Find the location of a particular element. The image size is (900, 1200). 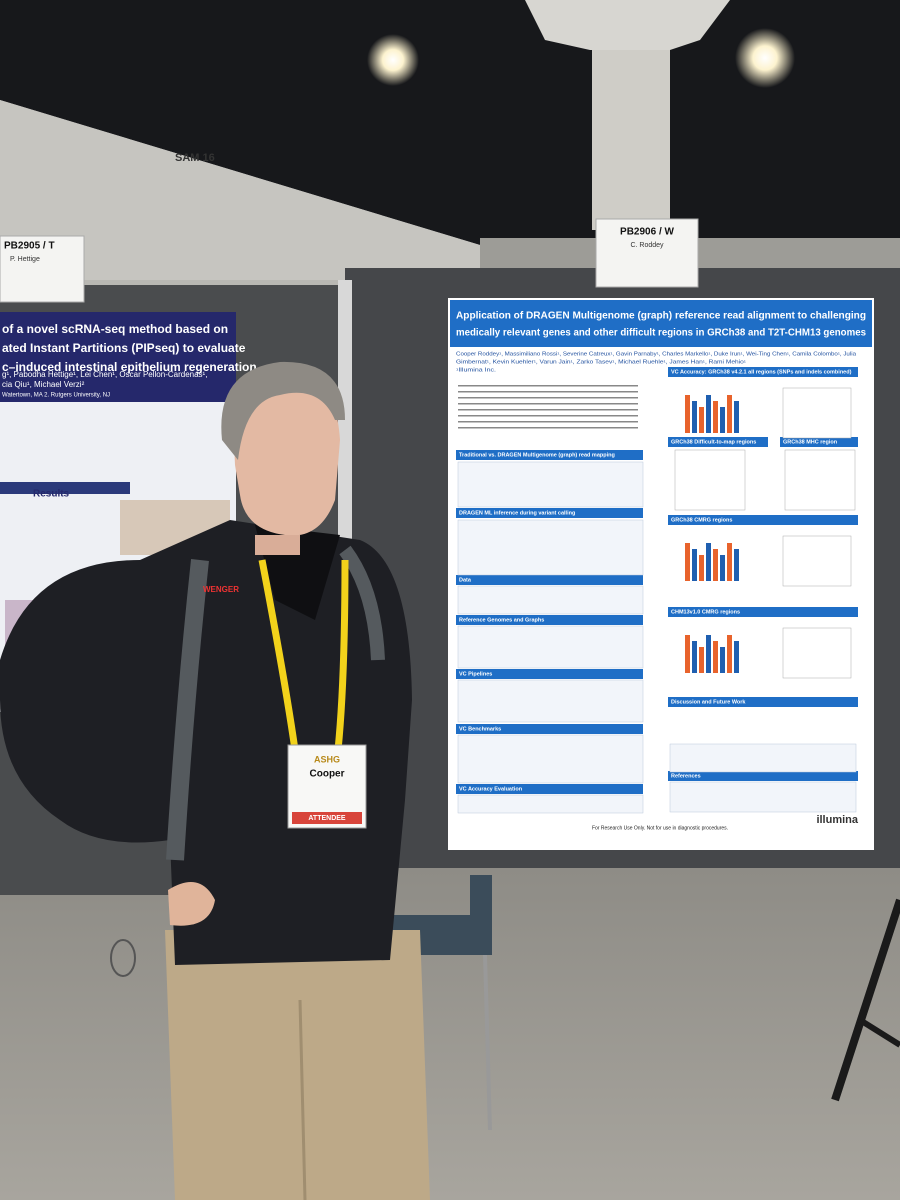

pillar is located at coordinates (631, 140).